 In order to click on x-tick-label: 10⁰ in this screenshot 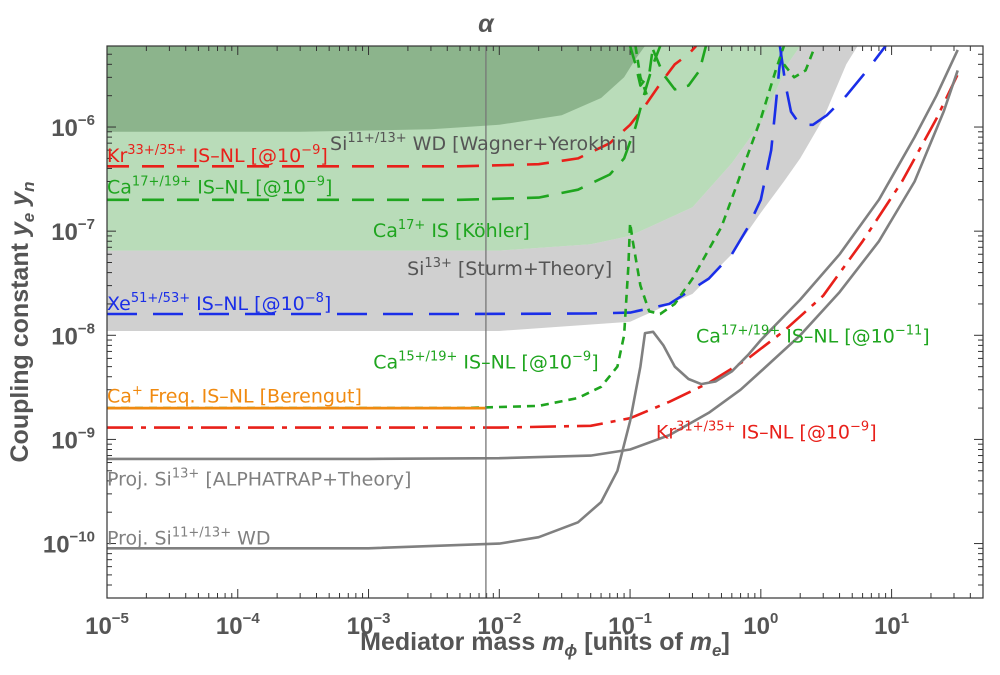, I will do `click(760, 625)`.